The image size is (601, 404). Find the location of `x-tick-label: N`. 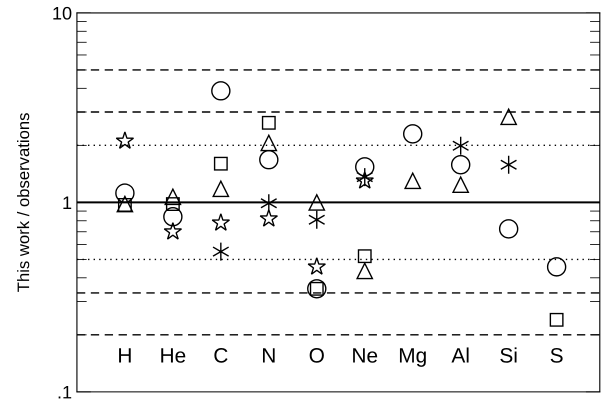

x-tick-label: N is located at coordinates (268, 355).